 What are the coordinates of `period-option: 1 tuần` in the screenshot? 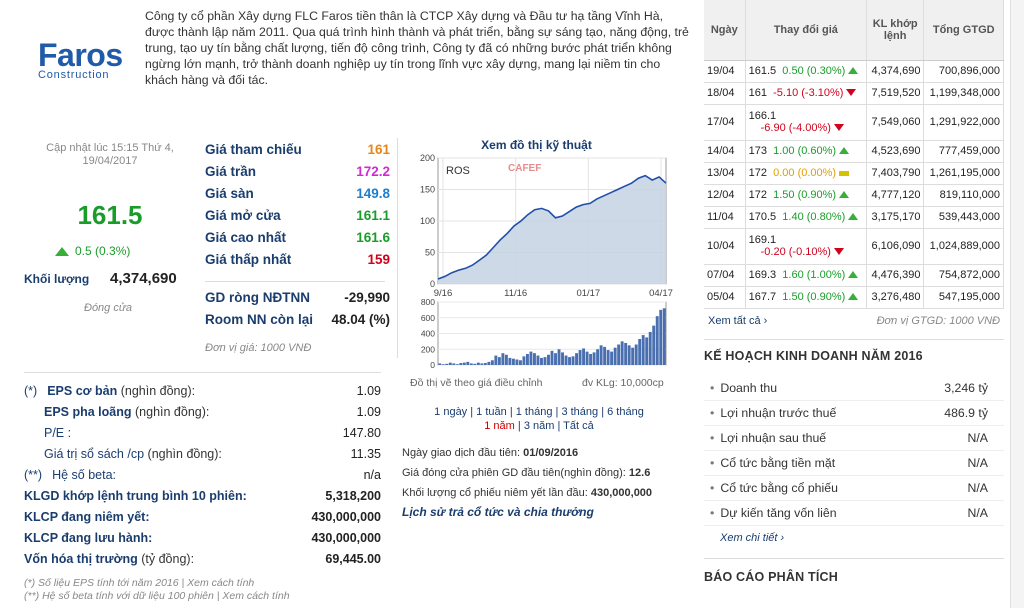 It's located at (491, 412).